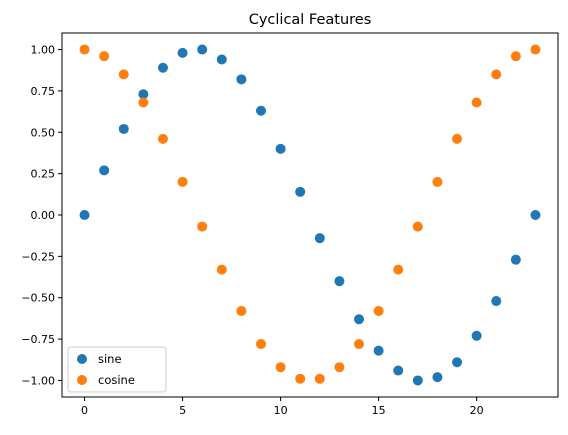 The image size is (568, 435). What do you see at coordinates (38, 339) in the screenshot?
I see `y-tick-label: −0.75` at bounding box center [38, 339].